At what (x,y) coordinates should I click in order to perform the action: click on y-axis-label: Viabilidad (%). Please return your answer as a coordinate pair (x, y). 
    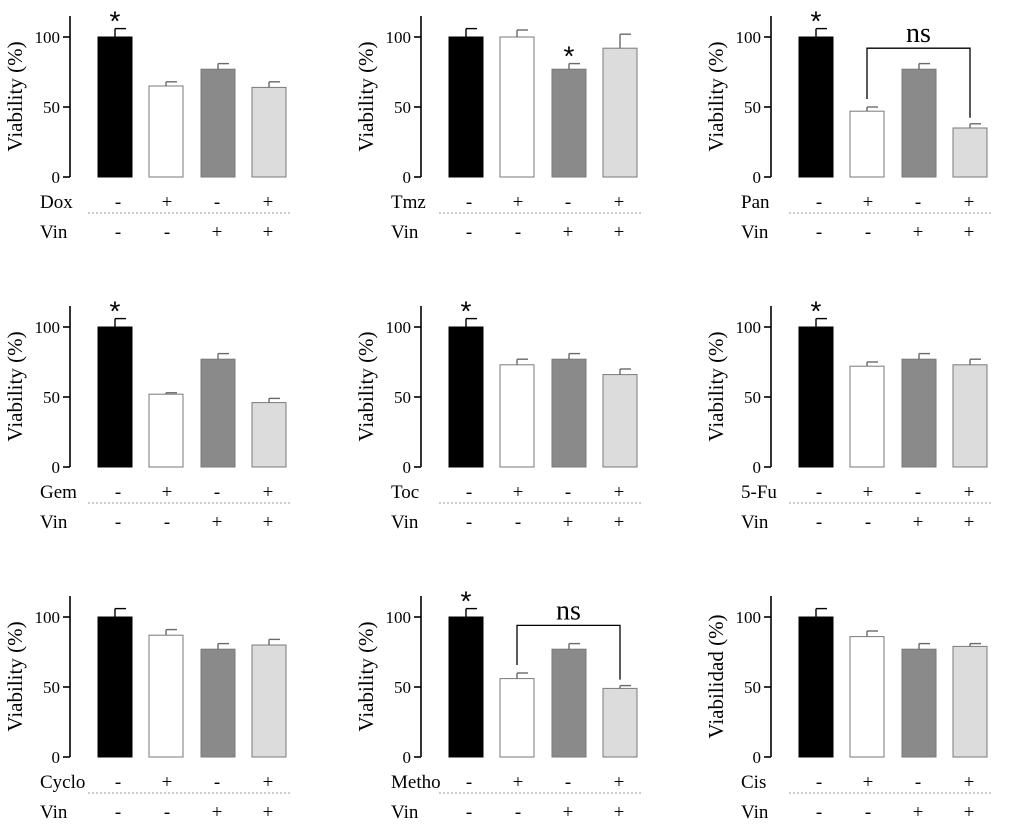
    Looking at the image, I should click on (716, 676).